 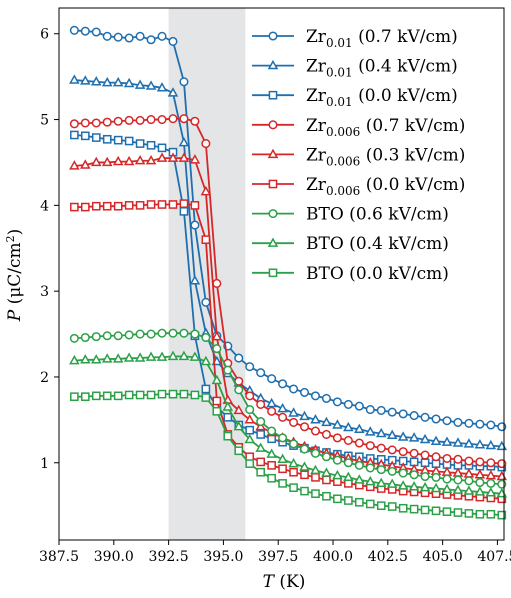 I want to click on legend-label: Zr0.006 (0.7 kV/cm), so click(x=385, y=127).